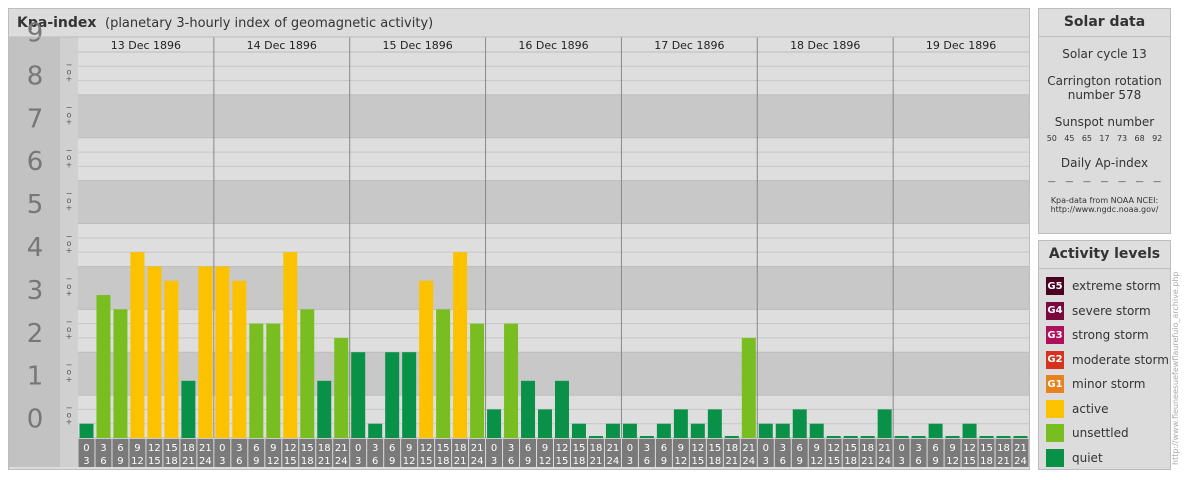 The width and height of the screenshot is (1184, 480). Describe the element at coordinates (1055, 384) in the screenshot. I see `activity-level-swatch: G1` at that location.